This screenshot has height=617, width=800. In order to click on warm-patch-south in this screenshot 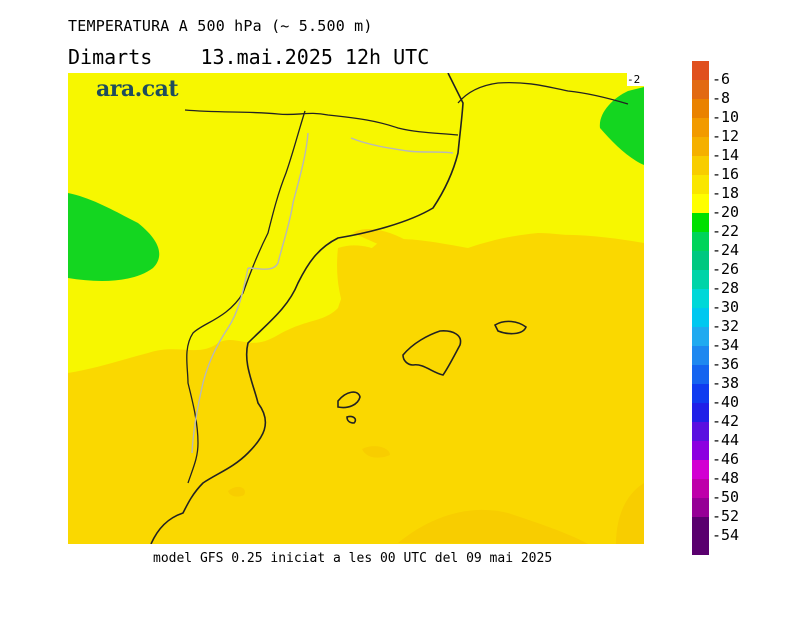, I will do `click(199, 383)`.